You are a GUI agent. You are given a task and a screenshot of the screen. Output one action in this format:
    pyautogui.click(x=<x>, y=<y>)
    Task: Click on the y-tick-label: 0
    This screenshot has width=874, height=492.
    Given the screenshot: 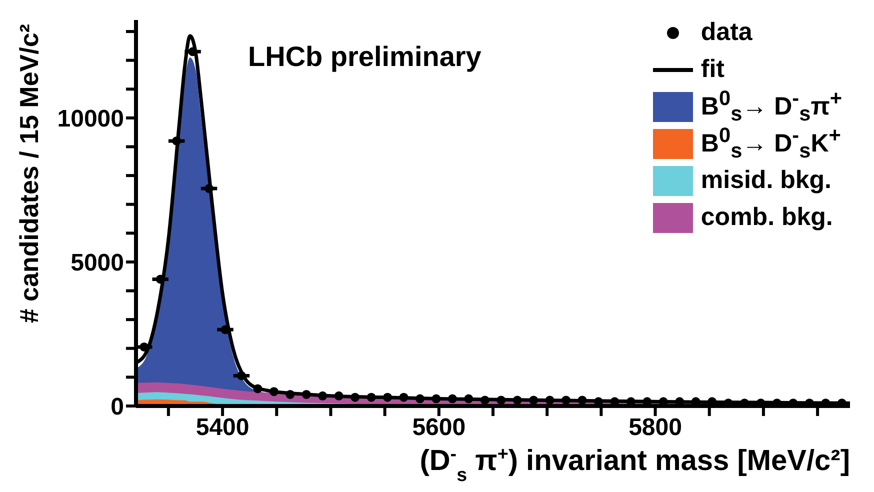 What is the action you would take?
    pyautogui.click(x=117, y=407)
    